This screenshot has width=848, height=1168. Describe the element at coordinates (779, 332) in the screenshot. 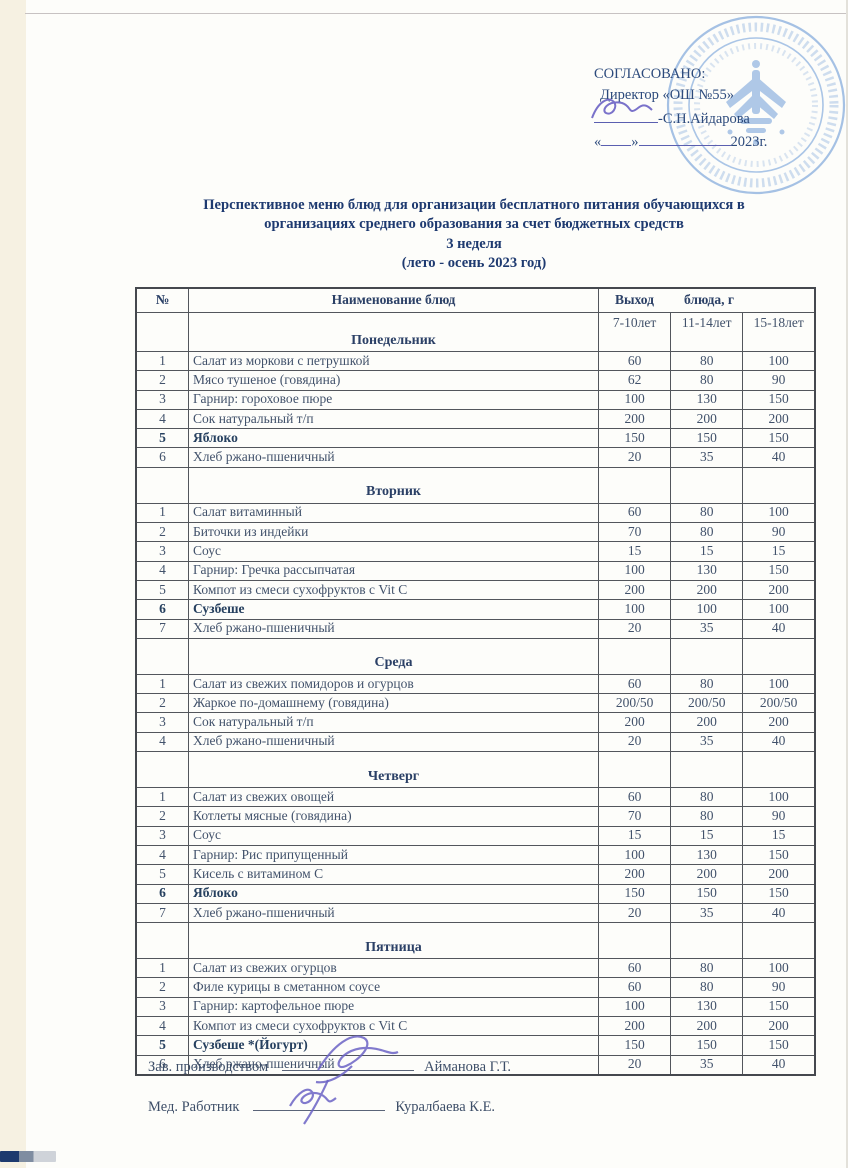

I see `age-group-header: 15-18лет` at that location.